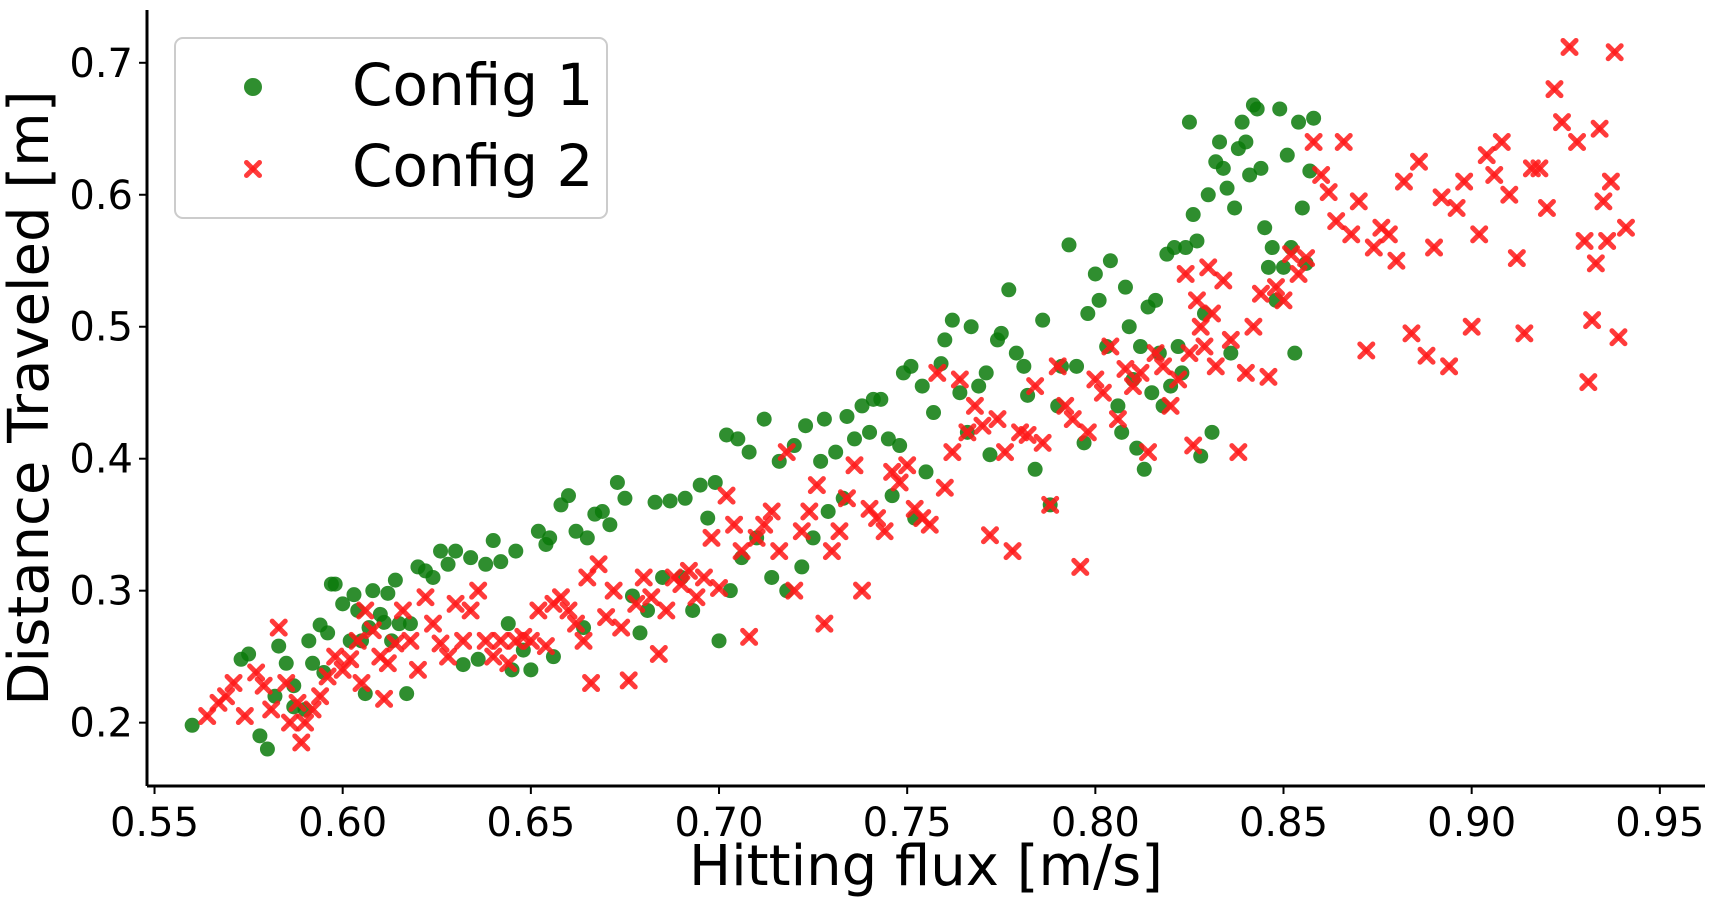 The height and width of the screenshot is (901, 1714). I want to click on x-tick-label: 0.75, so click(907, 823).